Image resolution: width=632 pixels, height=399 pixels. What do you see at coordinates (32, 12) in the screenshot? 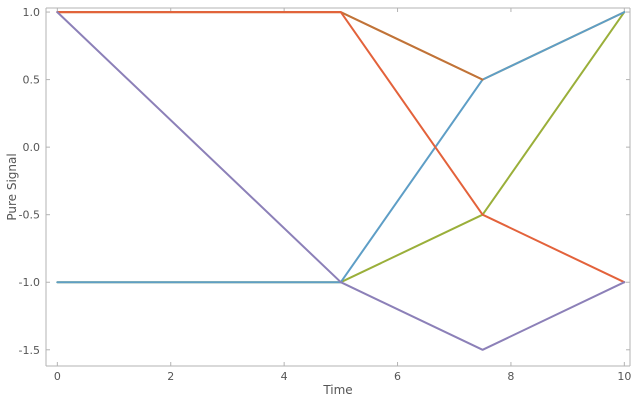
I see `y-tick-label: 1.0` at bounding box center [32, 12].